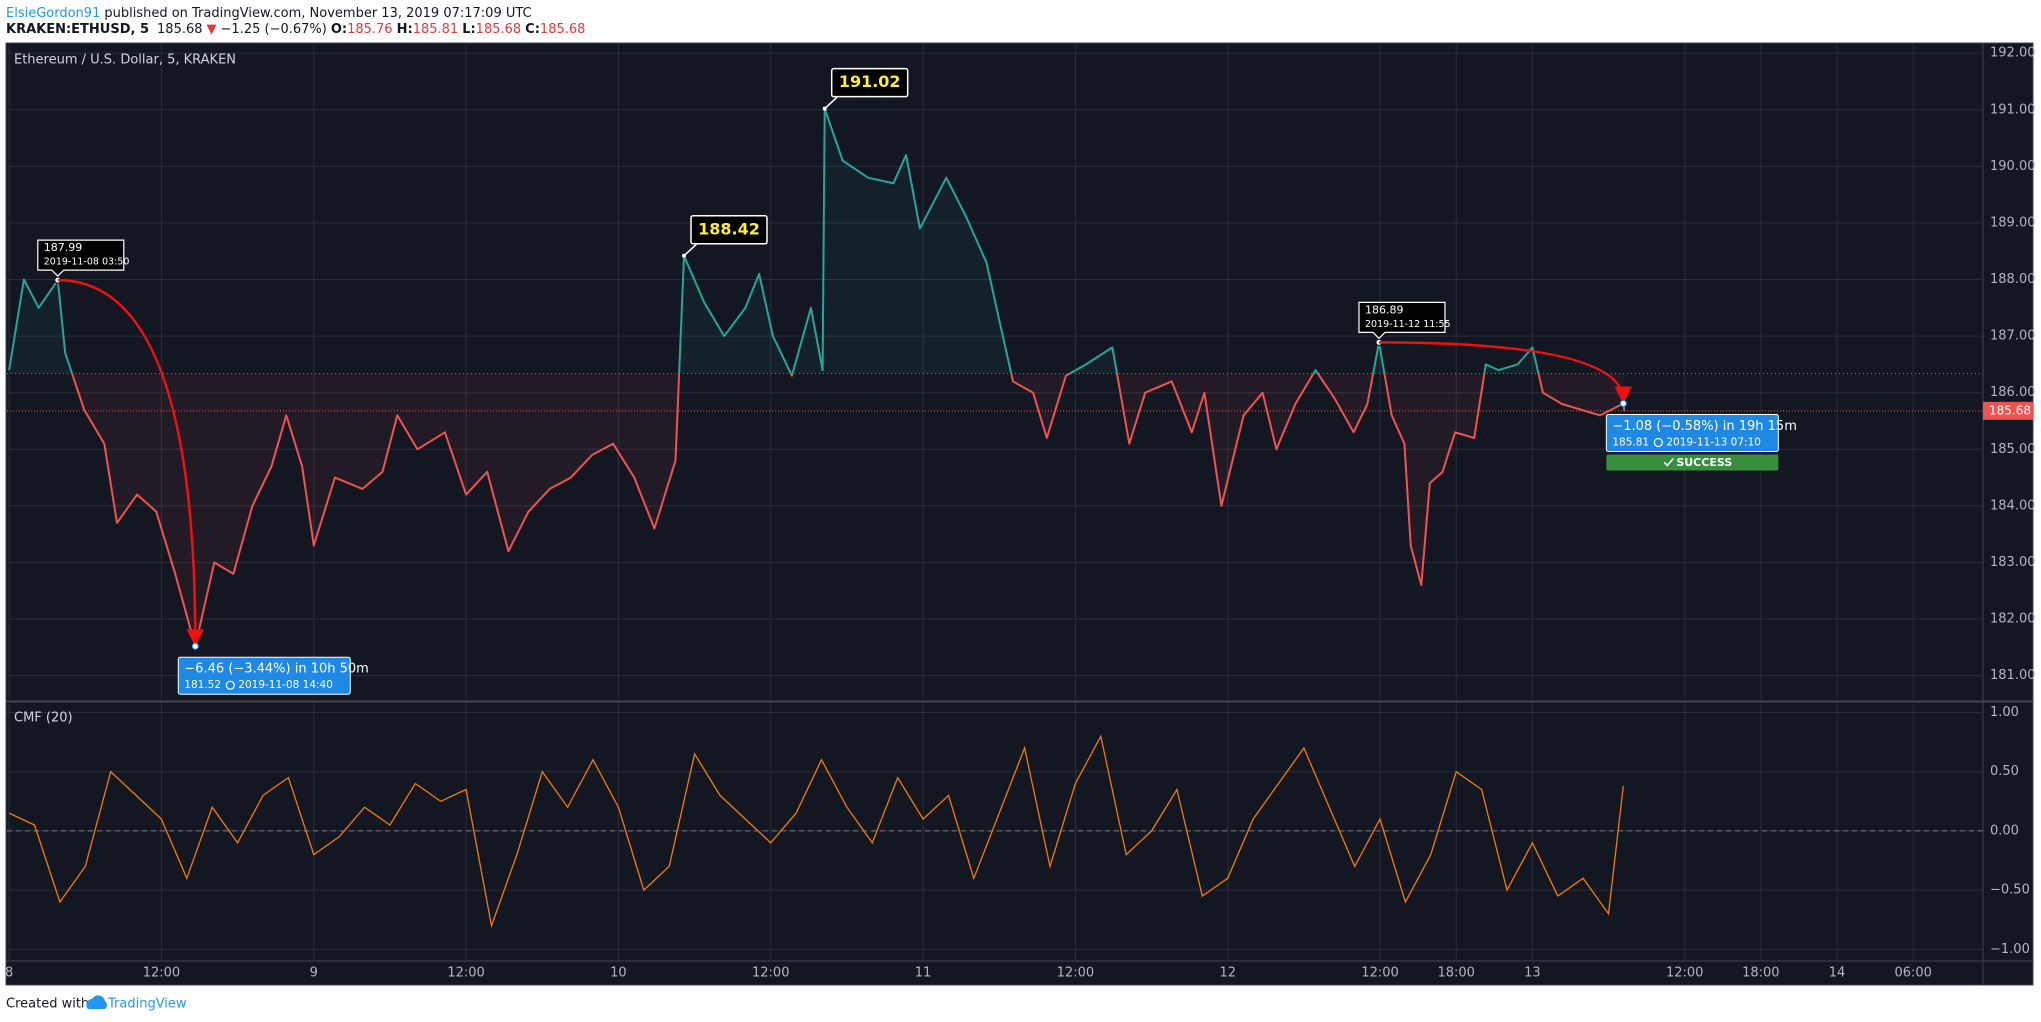  What do you see at coordinates (2013, 449) in the screenshot?
I see `y-tick-label: 185.00` at bounding box center [2013, 449].